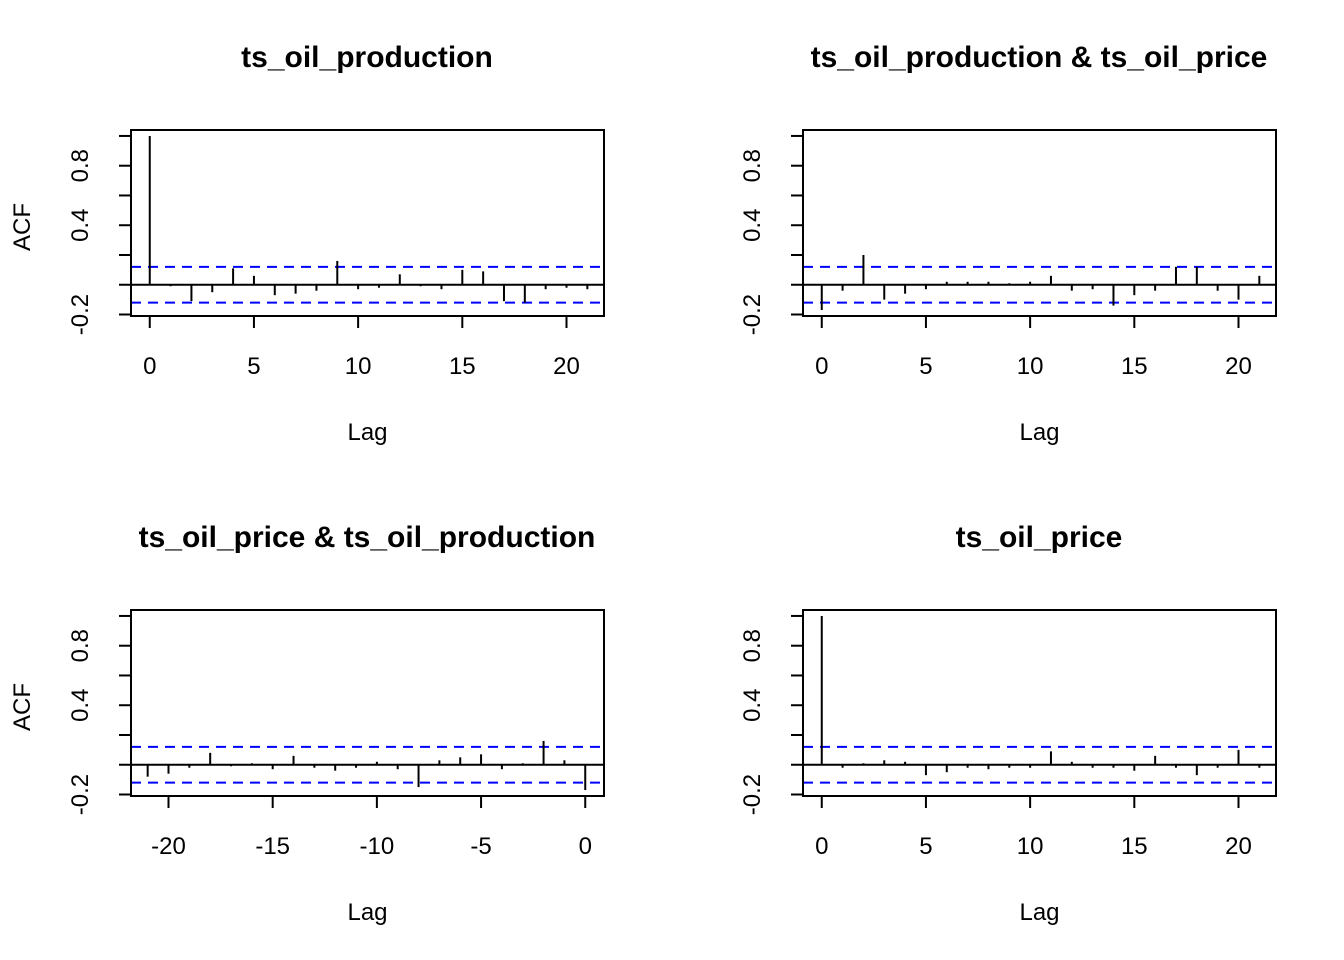  Describe the element at coordinates (377, 846) in the screenshot. I see `x-tick-label: -10` at that location.